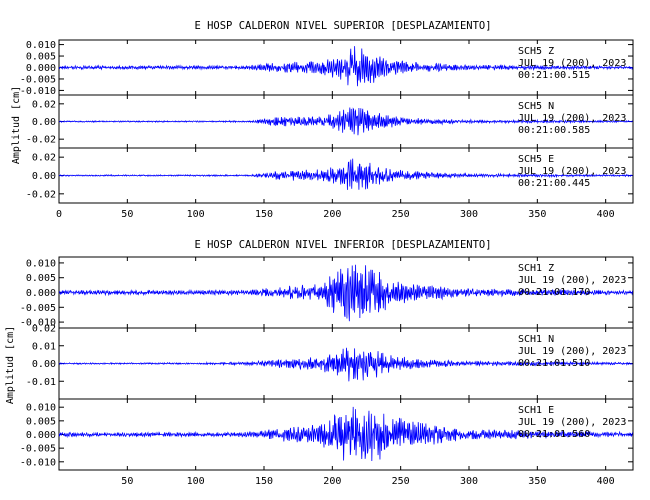  I want to click on y-tick-label: -0.01, so click(41, 382).